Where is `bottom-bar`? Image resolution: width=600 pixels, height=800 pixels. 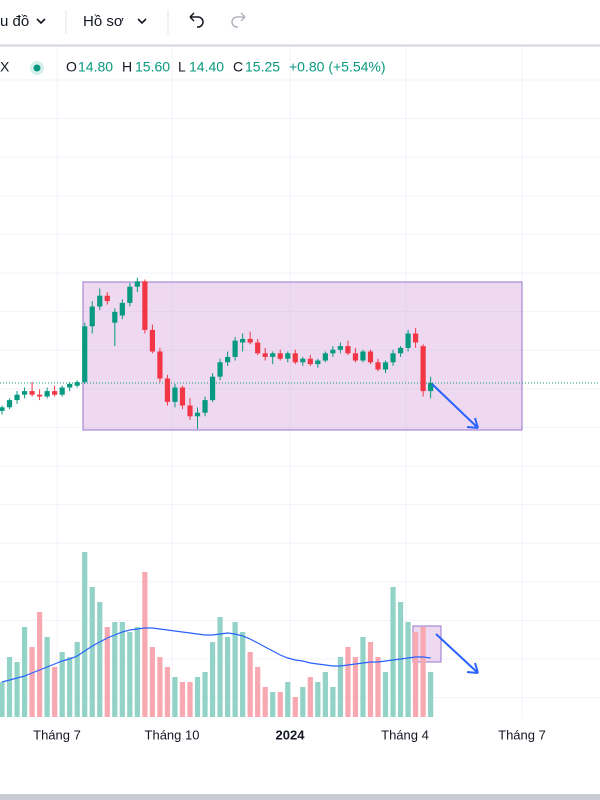 bottom-bar is located at coordinates (300, 797).